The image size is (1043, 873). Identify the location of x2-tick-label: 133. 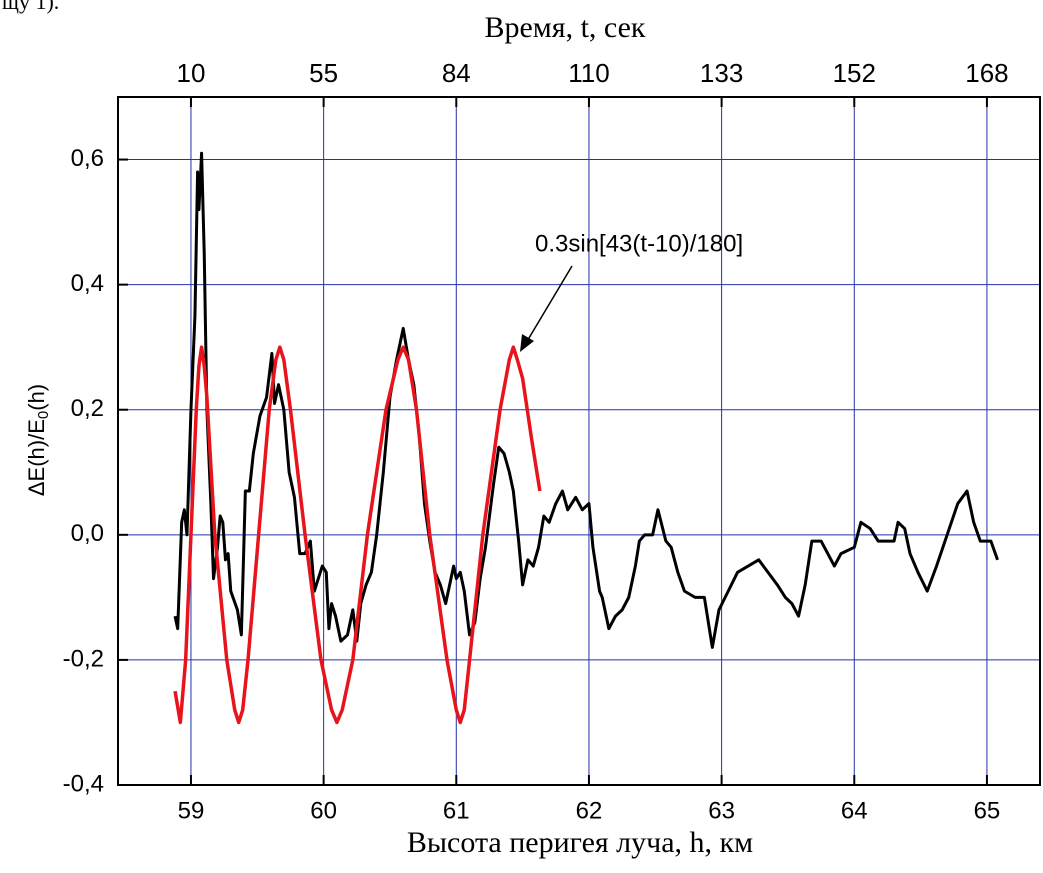
(721, 73).